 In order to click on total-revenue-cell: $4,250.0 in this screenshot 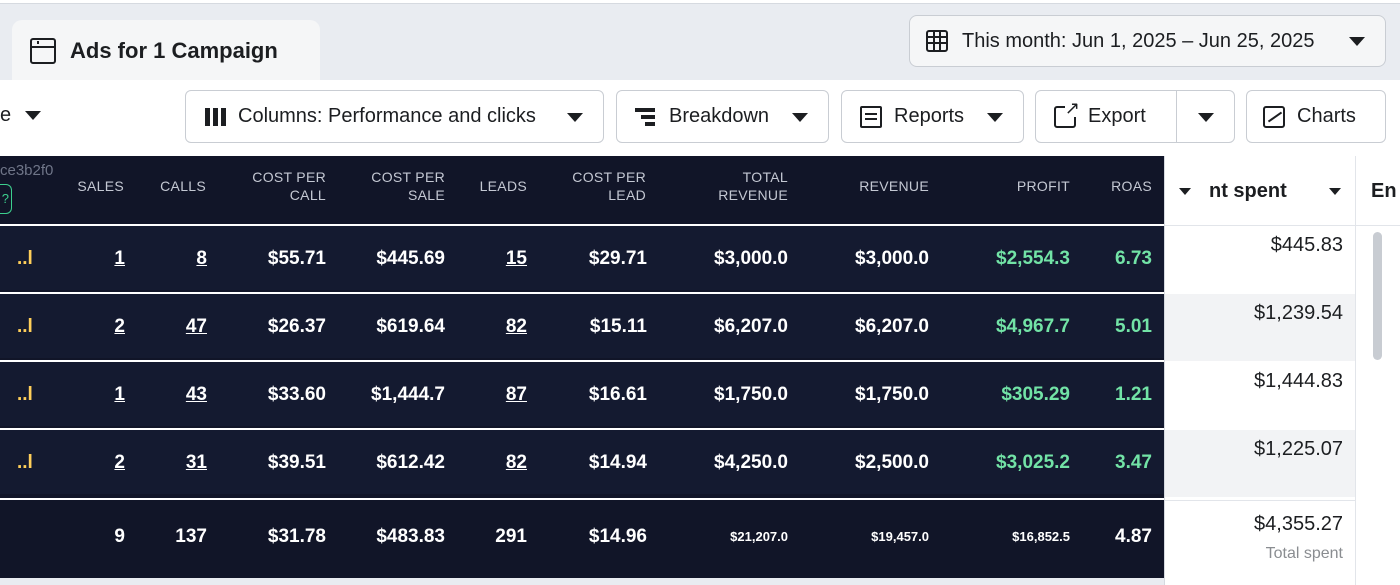, I will do `click(751, 462)`.